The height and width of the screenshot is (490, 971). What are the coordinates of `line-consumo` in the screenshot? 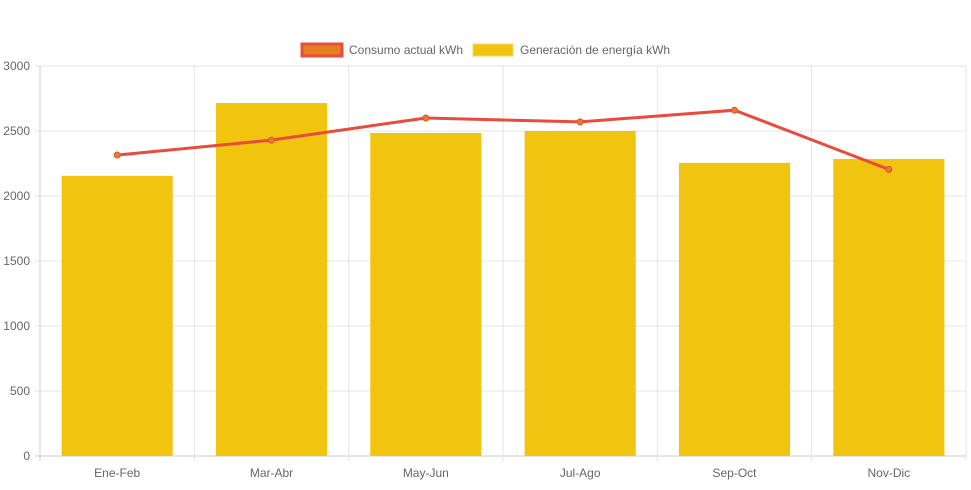 It's located at (503, 139).